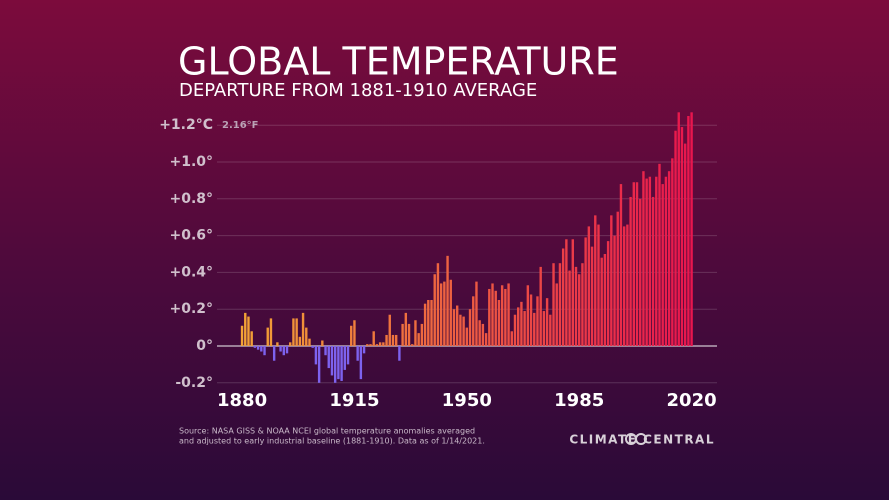 The width and height of the screenshot is (889, 500). I want to click on brand: CLIMATE CENTRAL, so click(642, 440).